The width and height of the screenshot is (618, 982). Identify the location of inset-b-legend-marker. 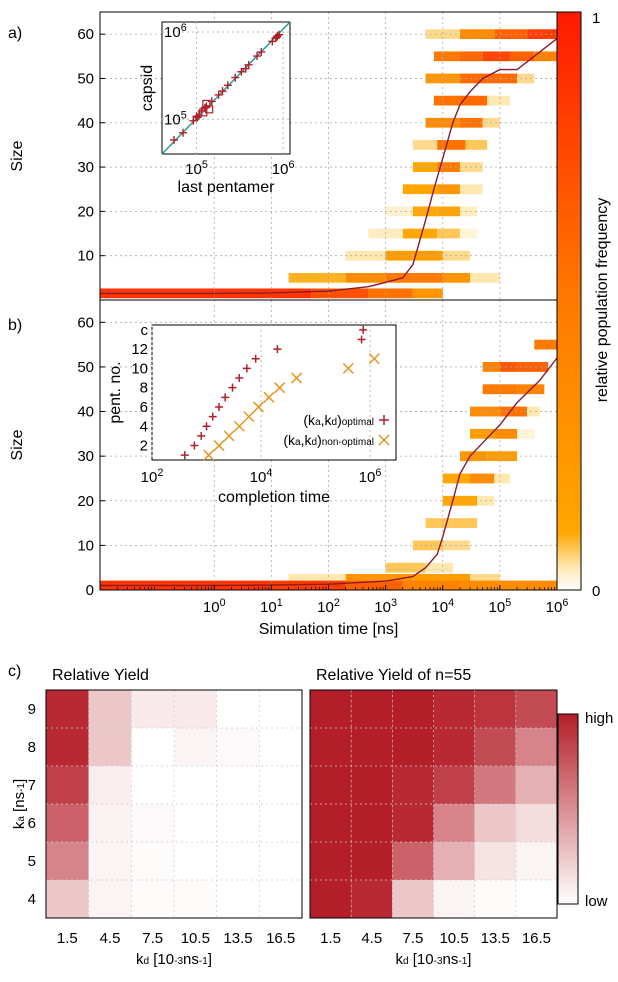
(384, 440).